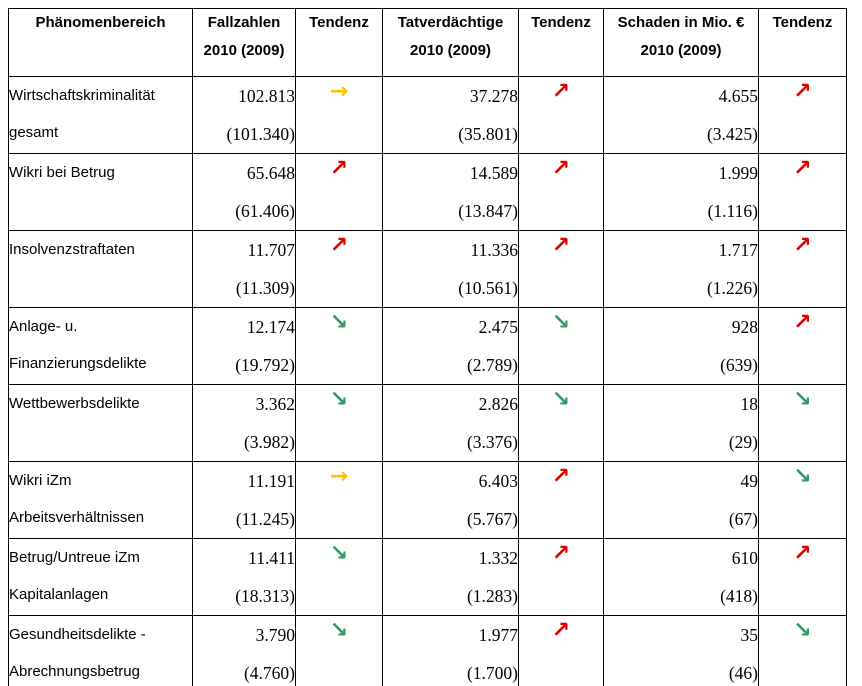  Describe the element at coordinates (498, 481) in the screenshot. I see `value-current: 6.403` at that location.